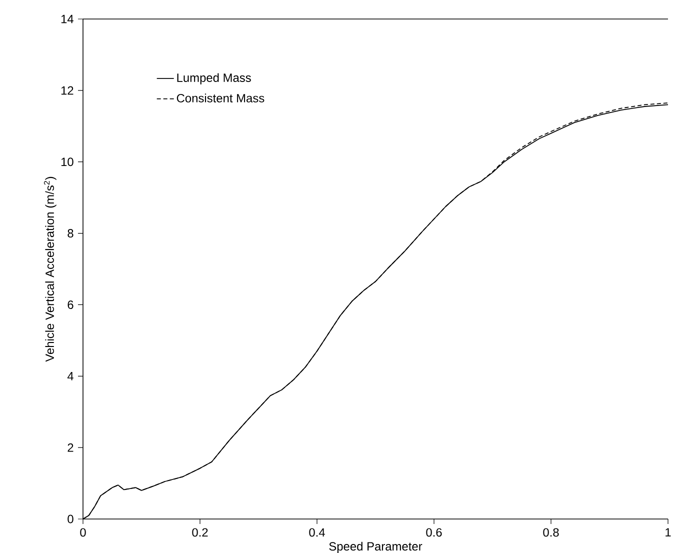 This screenshot has width=680, height=553. I want to click on x-tick-label: 0.6, so click(434, 532).